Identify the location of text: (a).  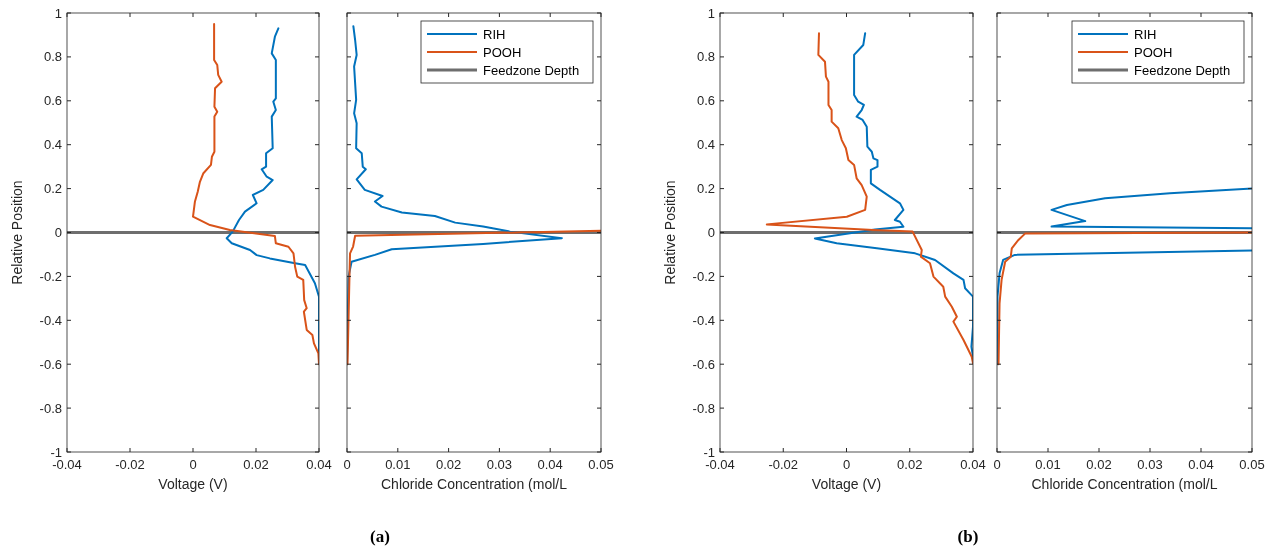
(380, 536).